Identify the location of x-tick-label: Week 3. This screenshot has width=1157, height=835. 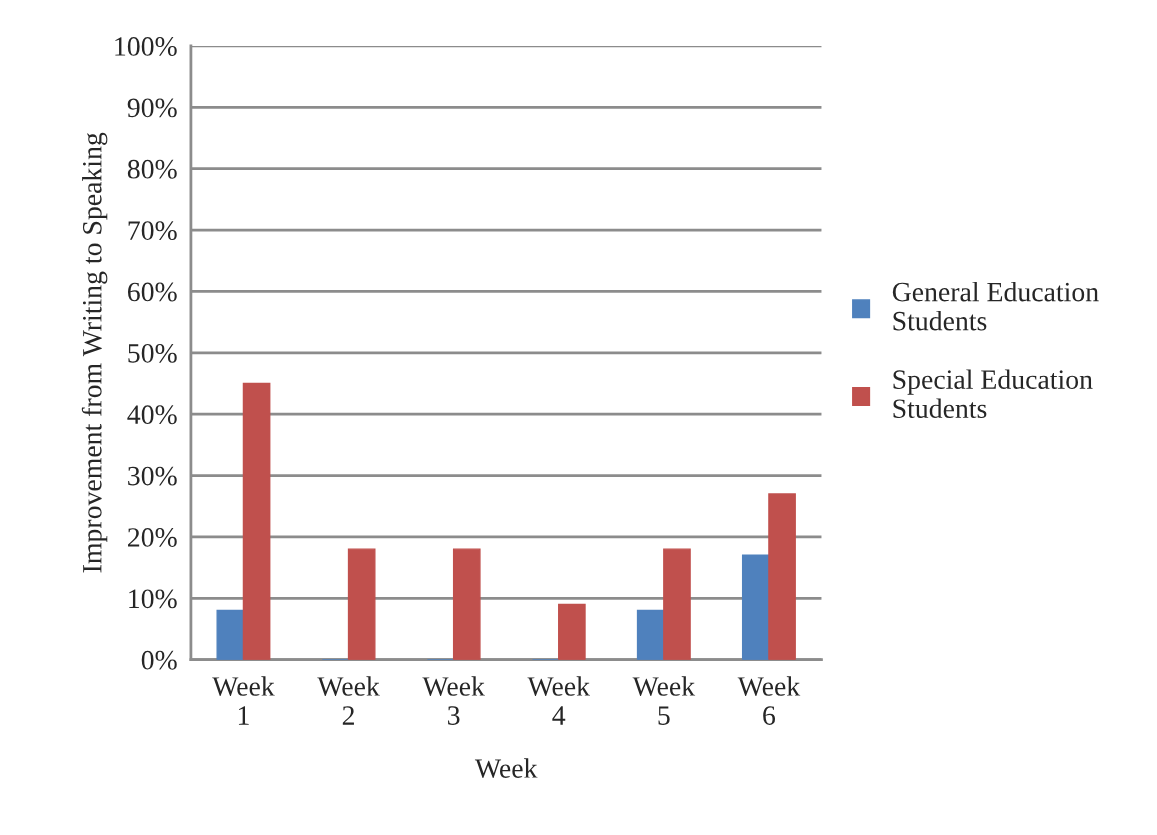
(453, 700).